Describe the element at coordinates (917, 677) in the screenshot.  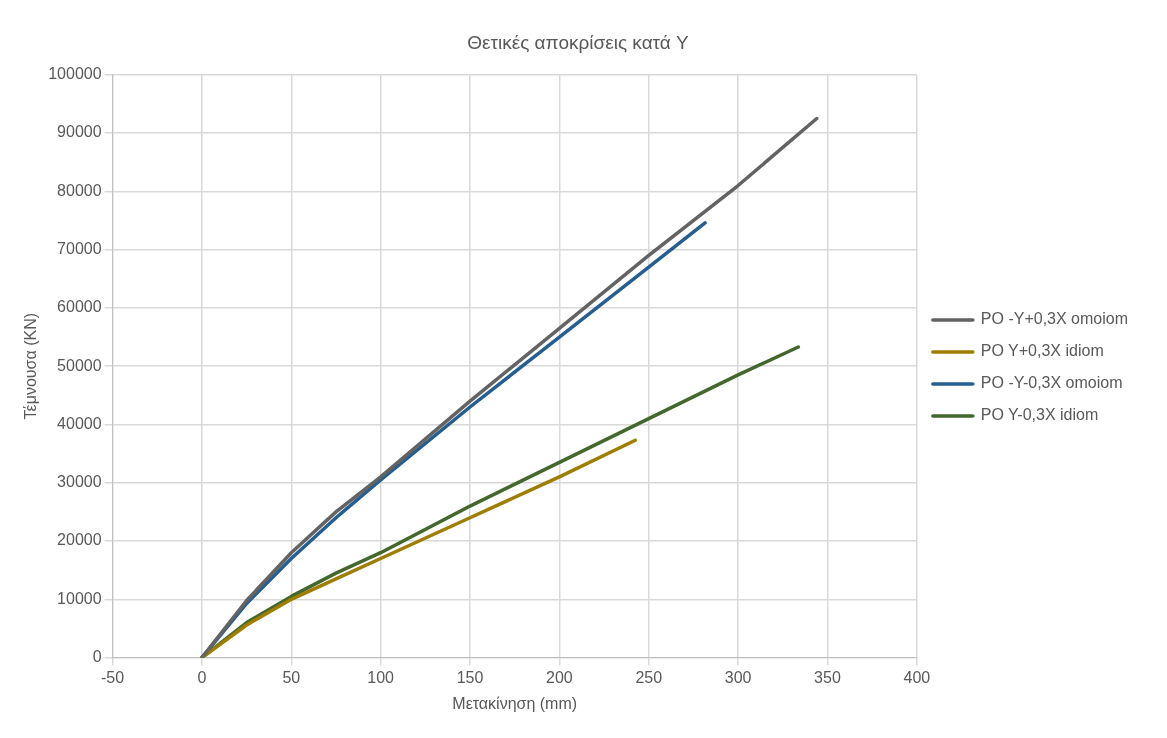
I see `x-tick-label: 400` at that location.